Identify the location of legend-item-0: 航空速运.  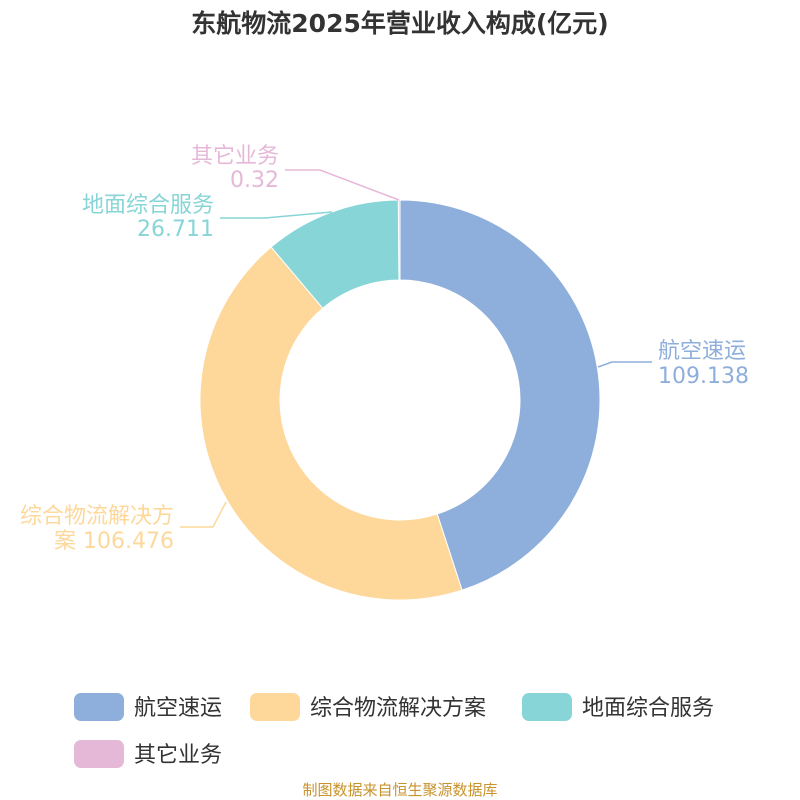
(148, 707).